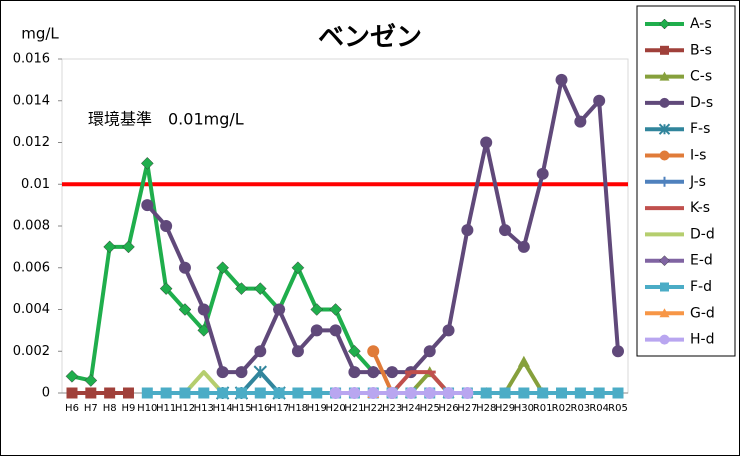 Image resolution: width=740 pixels, height=456 pixels. I want to click on annotation: 環境基準 0.01mg/L, so click(166, 119).